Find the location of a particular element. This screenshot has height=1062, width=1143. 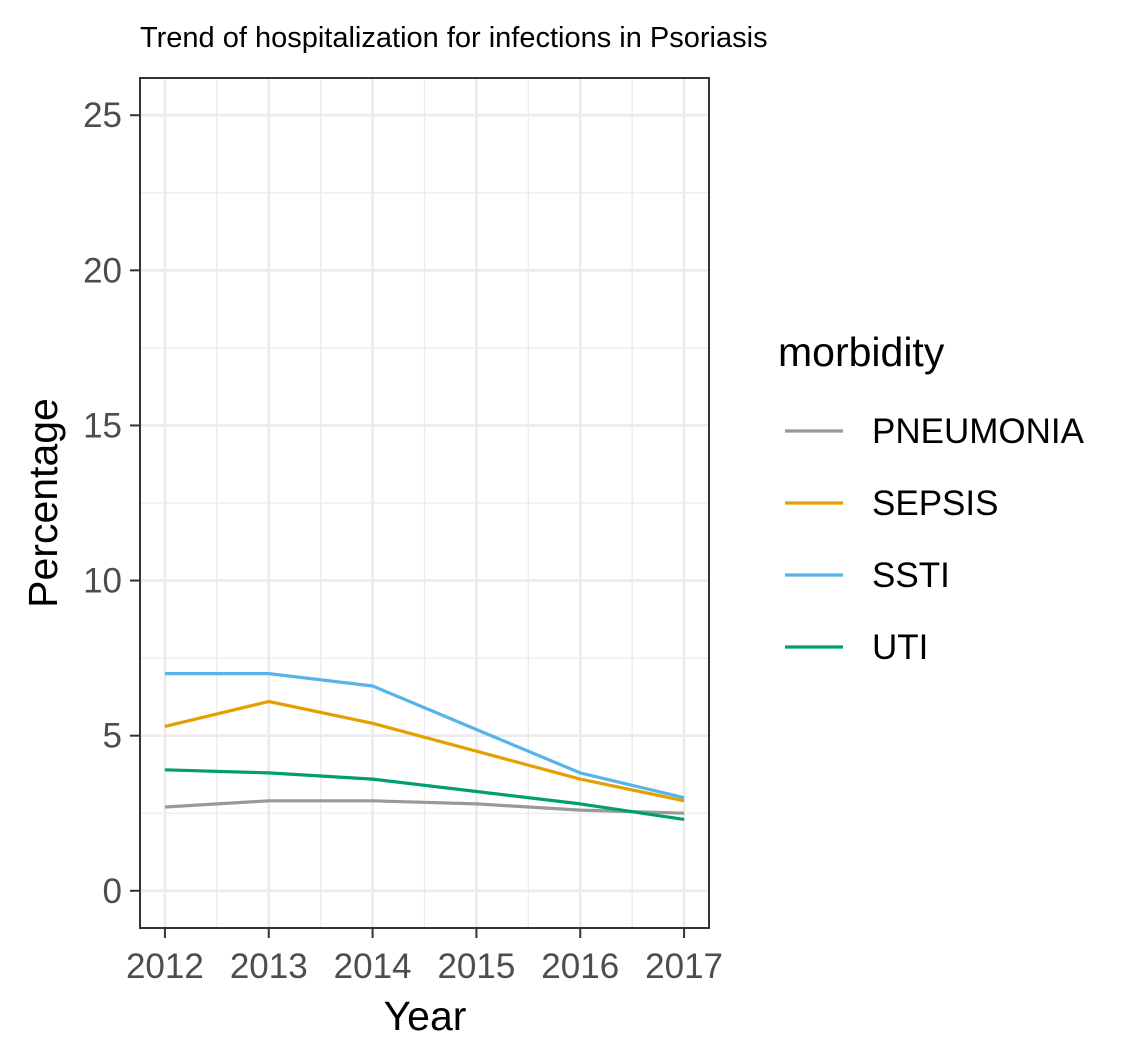

y-tick-label: 0 is located at coordinates (112, 891).